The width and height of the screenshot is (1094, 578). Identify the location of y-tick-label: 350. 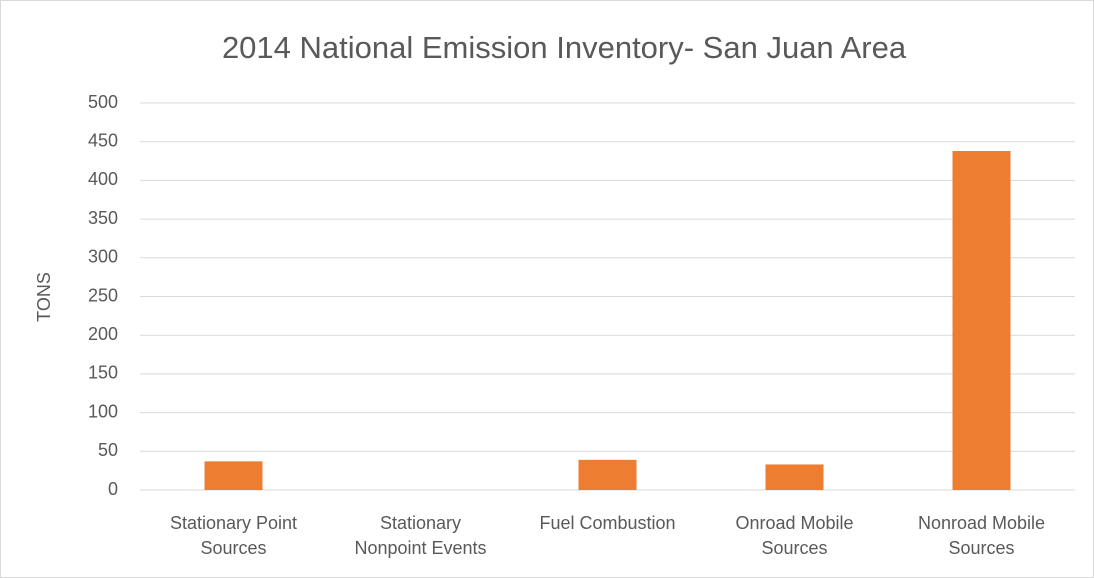
(103, 218).